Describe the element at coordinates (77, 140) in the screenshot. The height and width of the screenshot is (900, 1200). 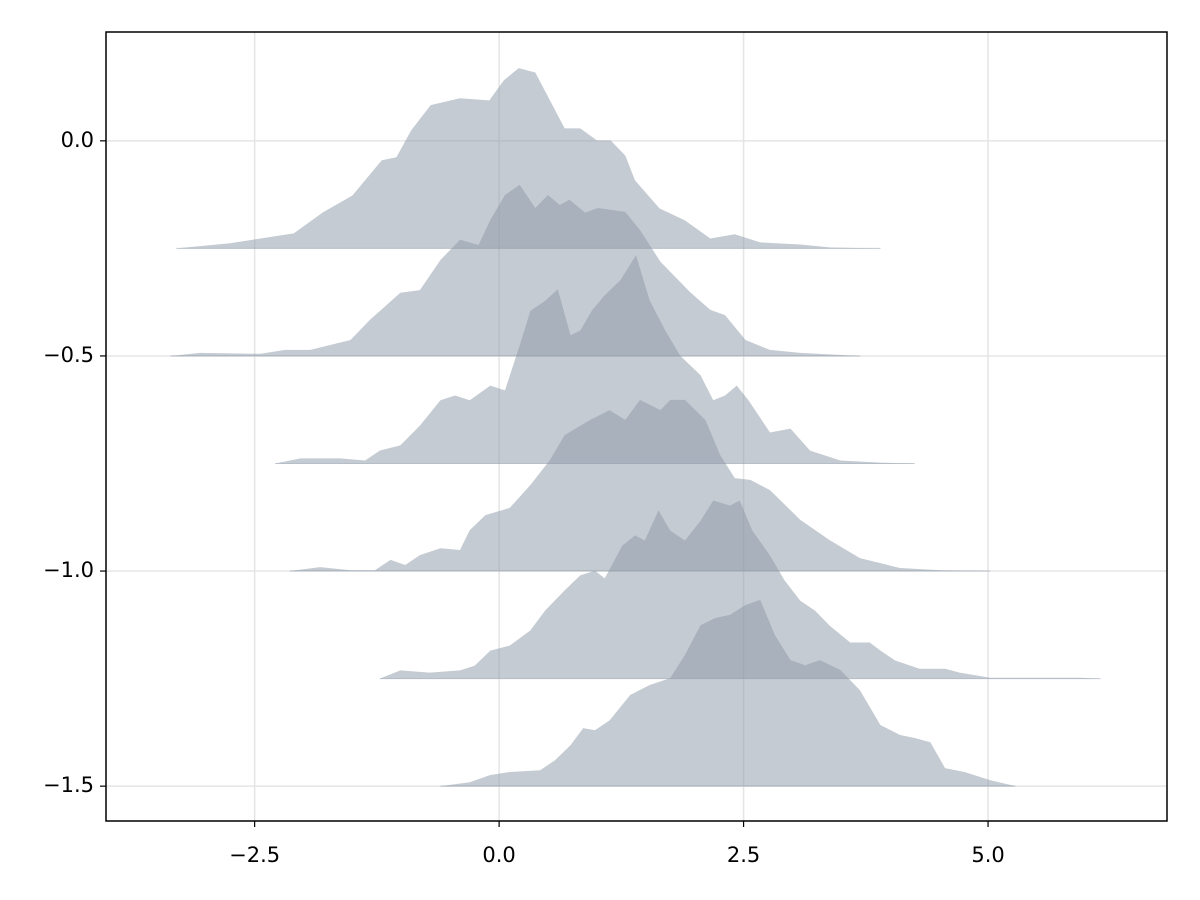
I see `y-tick-label: 0.0` at that location.